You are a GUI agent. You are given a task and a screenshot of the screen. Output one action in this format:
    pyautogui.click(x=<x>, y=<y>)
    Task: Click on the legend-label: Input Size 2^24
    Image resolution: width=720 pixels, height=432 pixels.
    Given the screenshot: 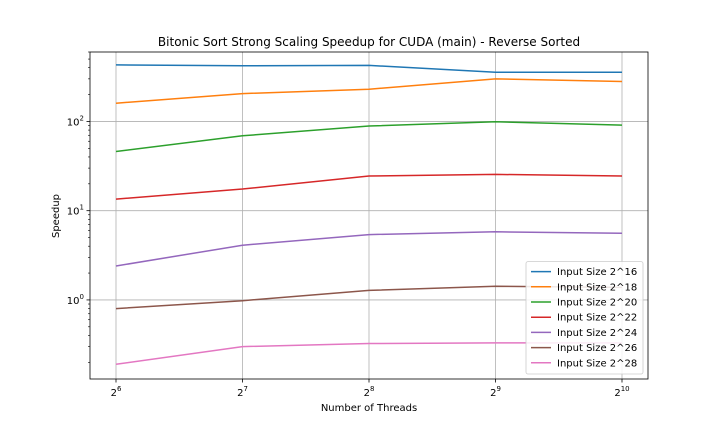 What is the action you would take?
    pyautogui.click(x=597, y=333)
    